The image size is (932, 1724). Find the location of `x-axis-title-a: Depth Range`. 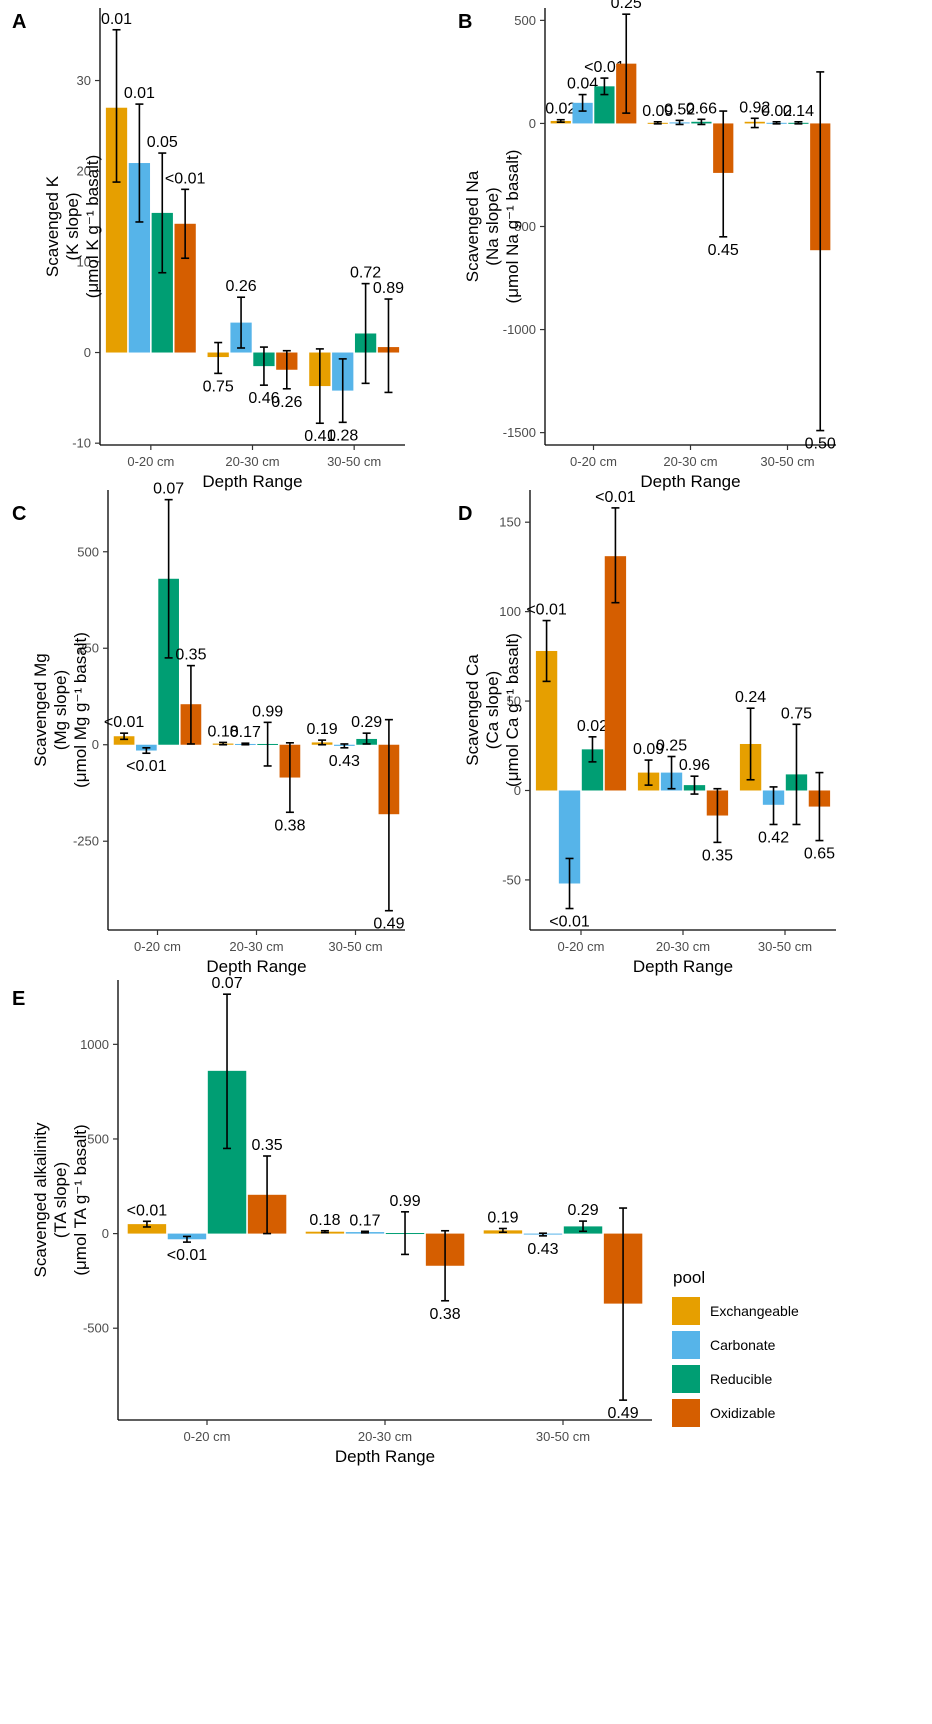

x-axis-title-a: Depth Range is located at coordinates (252, 481).